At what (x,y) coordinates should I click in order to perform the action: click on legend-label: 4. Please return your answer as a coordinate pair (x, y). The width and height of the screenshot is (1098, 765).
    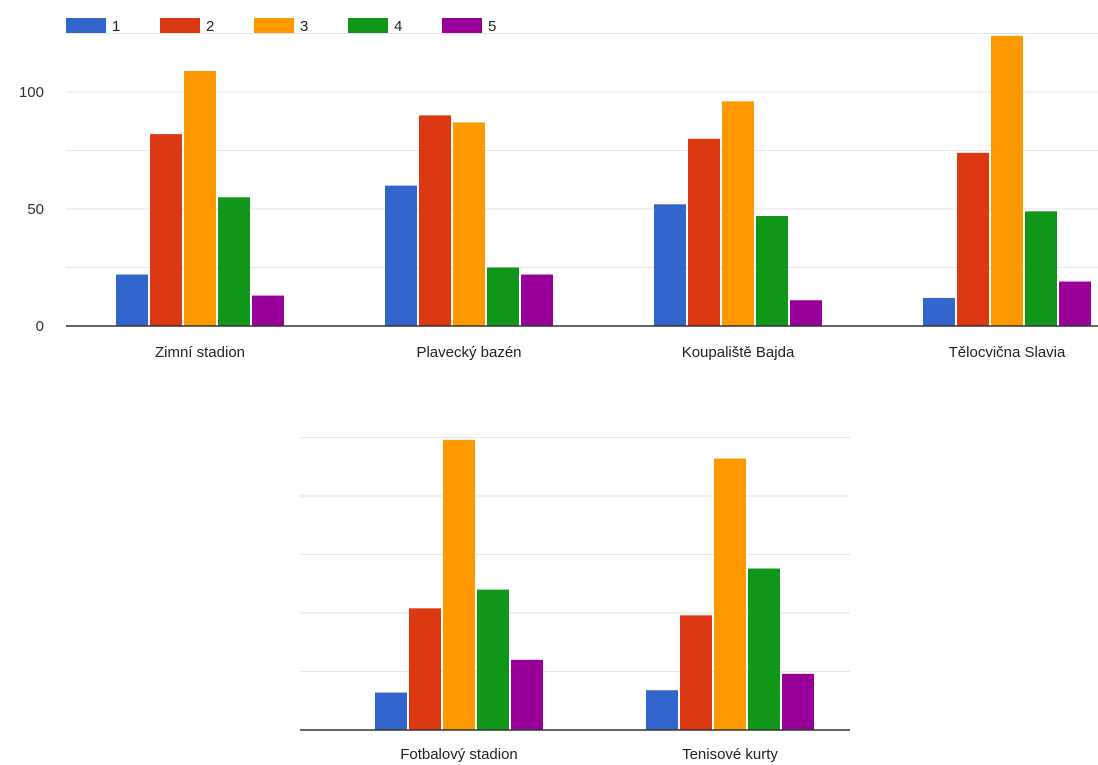
    Looking at the image, I should click on (398, 26).